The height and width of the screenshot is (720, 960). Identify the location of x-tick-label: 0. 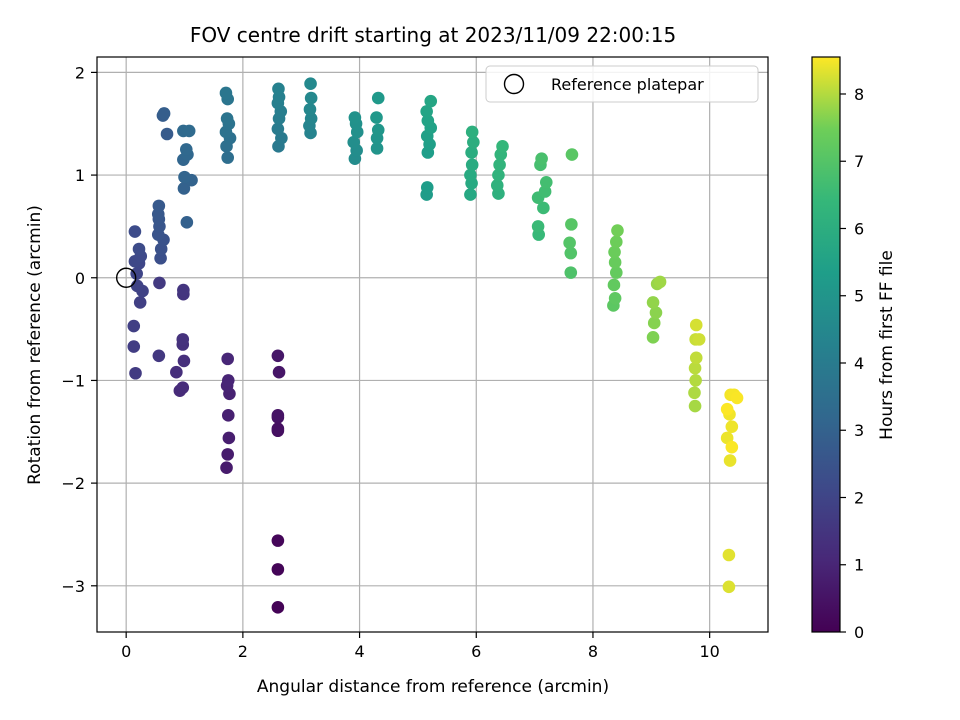
(126, 651).